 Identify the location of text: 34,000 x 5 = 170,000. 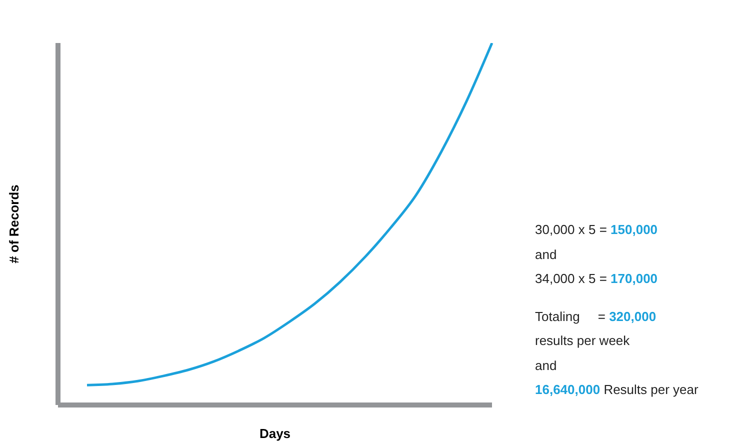
(596, 278).